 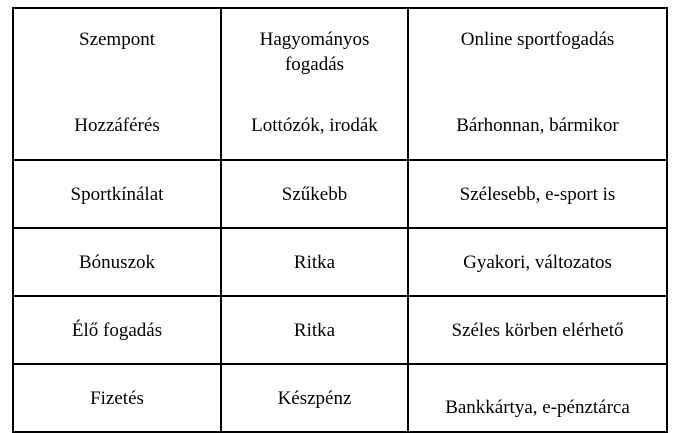 I want to click on column-header-online: Online sportfogadás, so click(x=537, y=39).